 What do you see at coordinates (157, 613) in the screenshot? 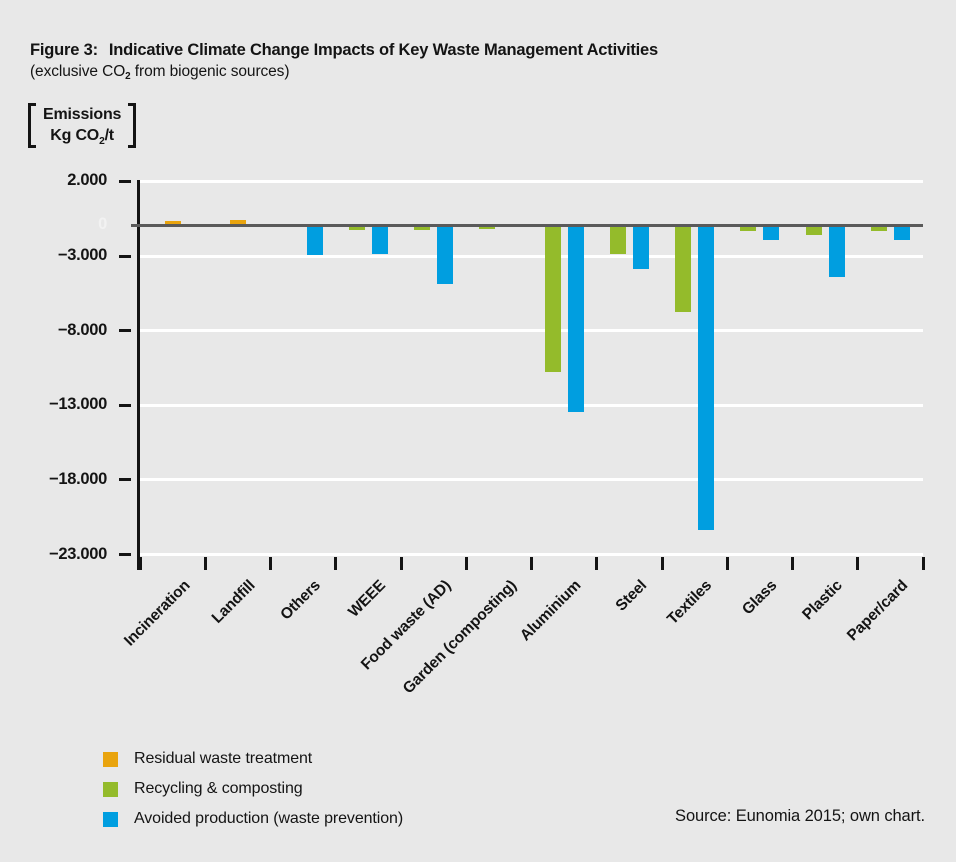
I see `x-axis-label: Incineration` at bounding box center [157, 613].